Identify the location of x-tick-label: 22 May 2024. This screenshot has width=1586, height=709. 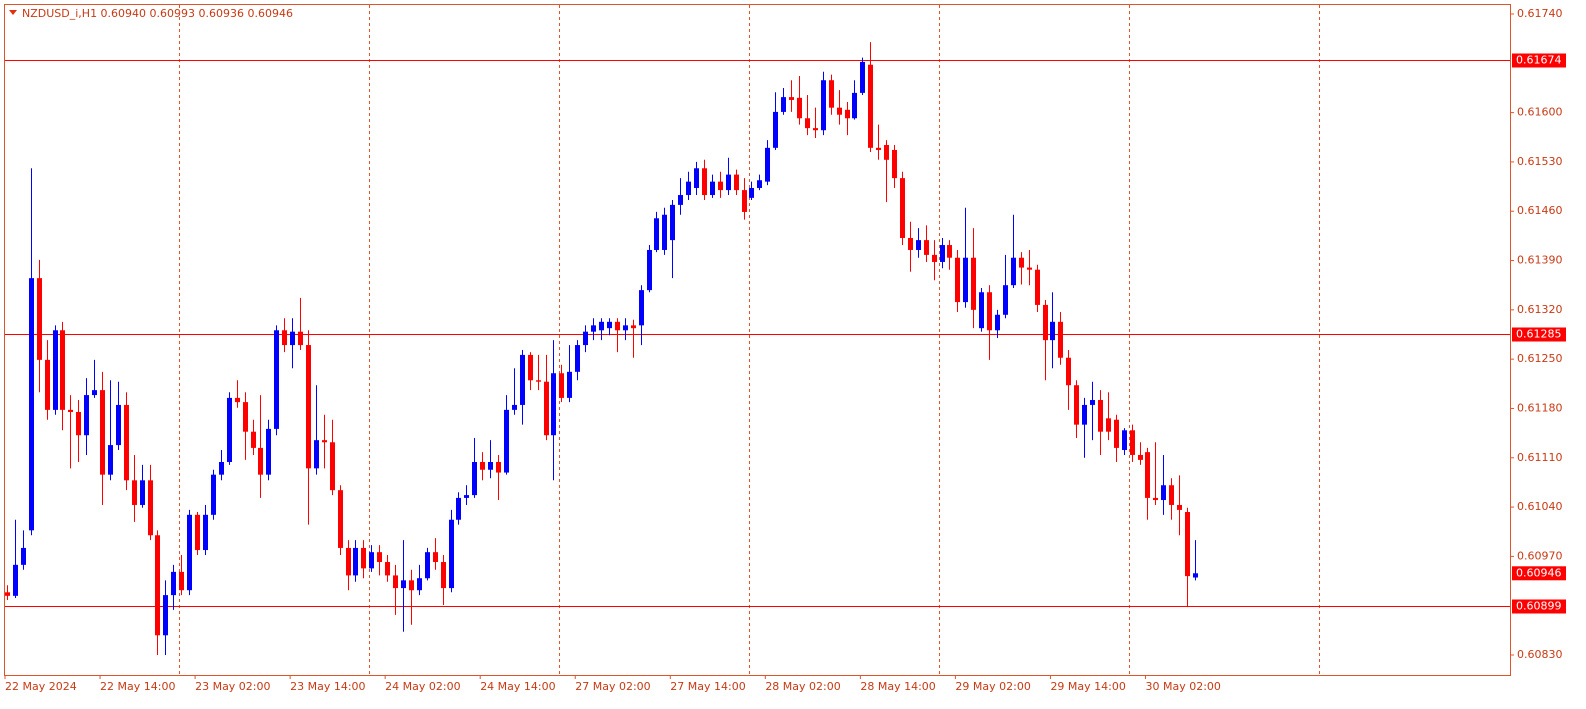
(41, 686).